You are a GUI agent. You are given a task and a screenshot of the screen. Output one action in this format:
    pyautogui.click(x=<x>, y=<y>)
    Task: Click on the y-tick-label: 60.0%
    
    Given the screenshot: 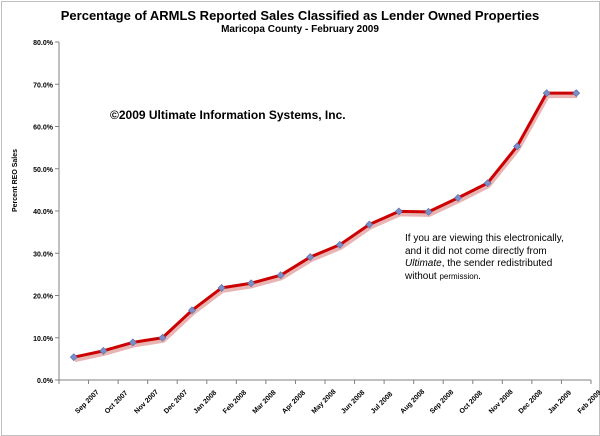 What is the action you would take?
    pyautogui.click(x=43, y=128)
    